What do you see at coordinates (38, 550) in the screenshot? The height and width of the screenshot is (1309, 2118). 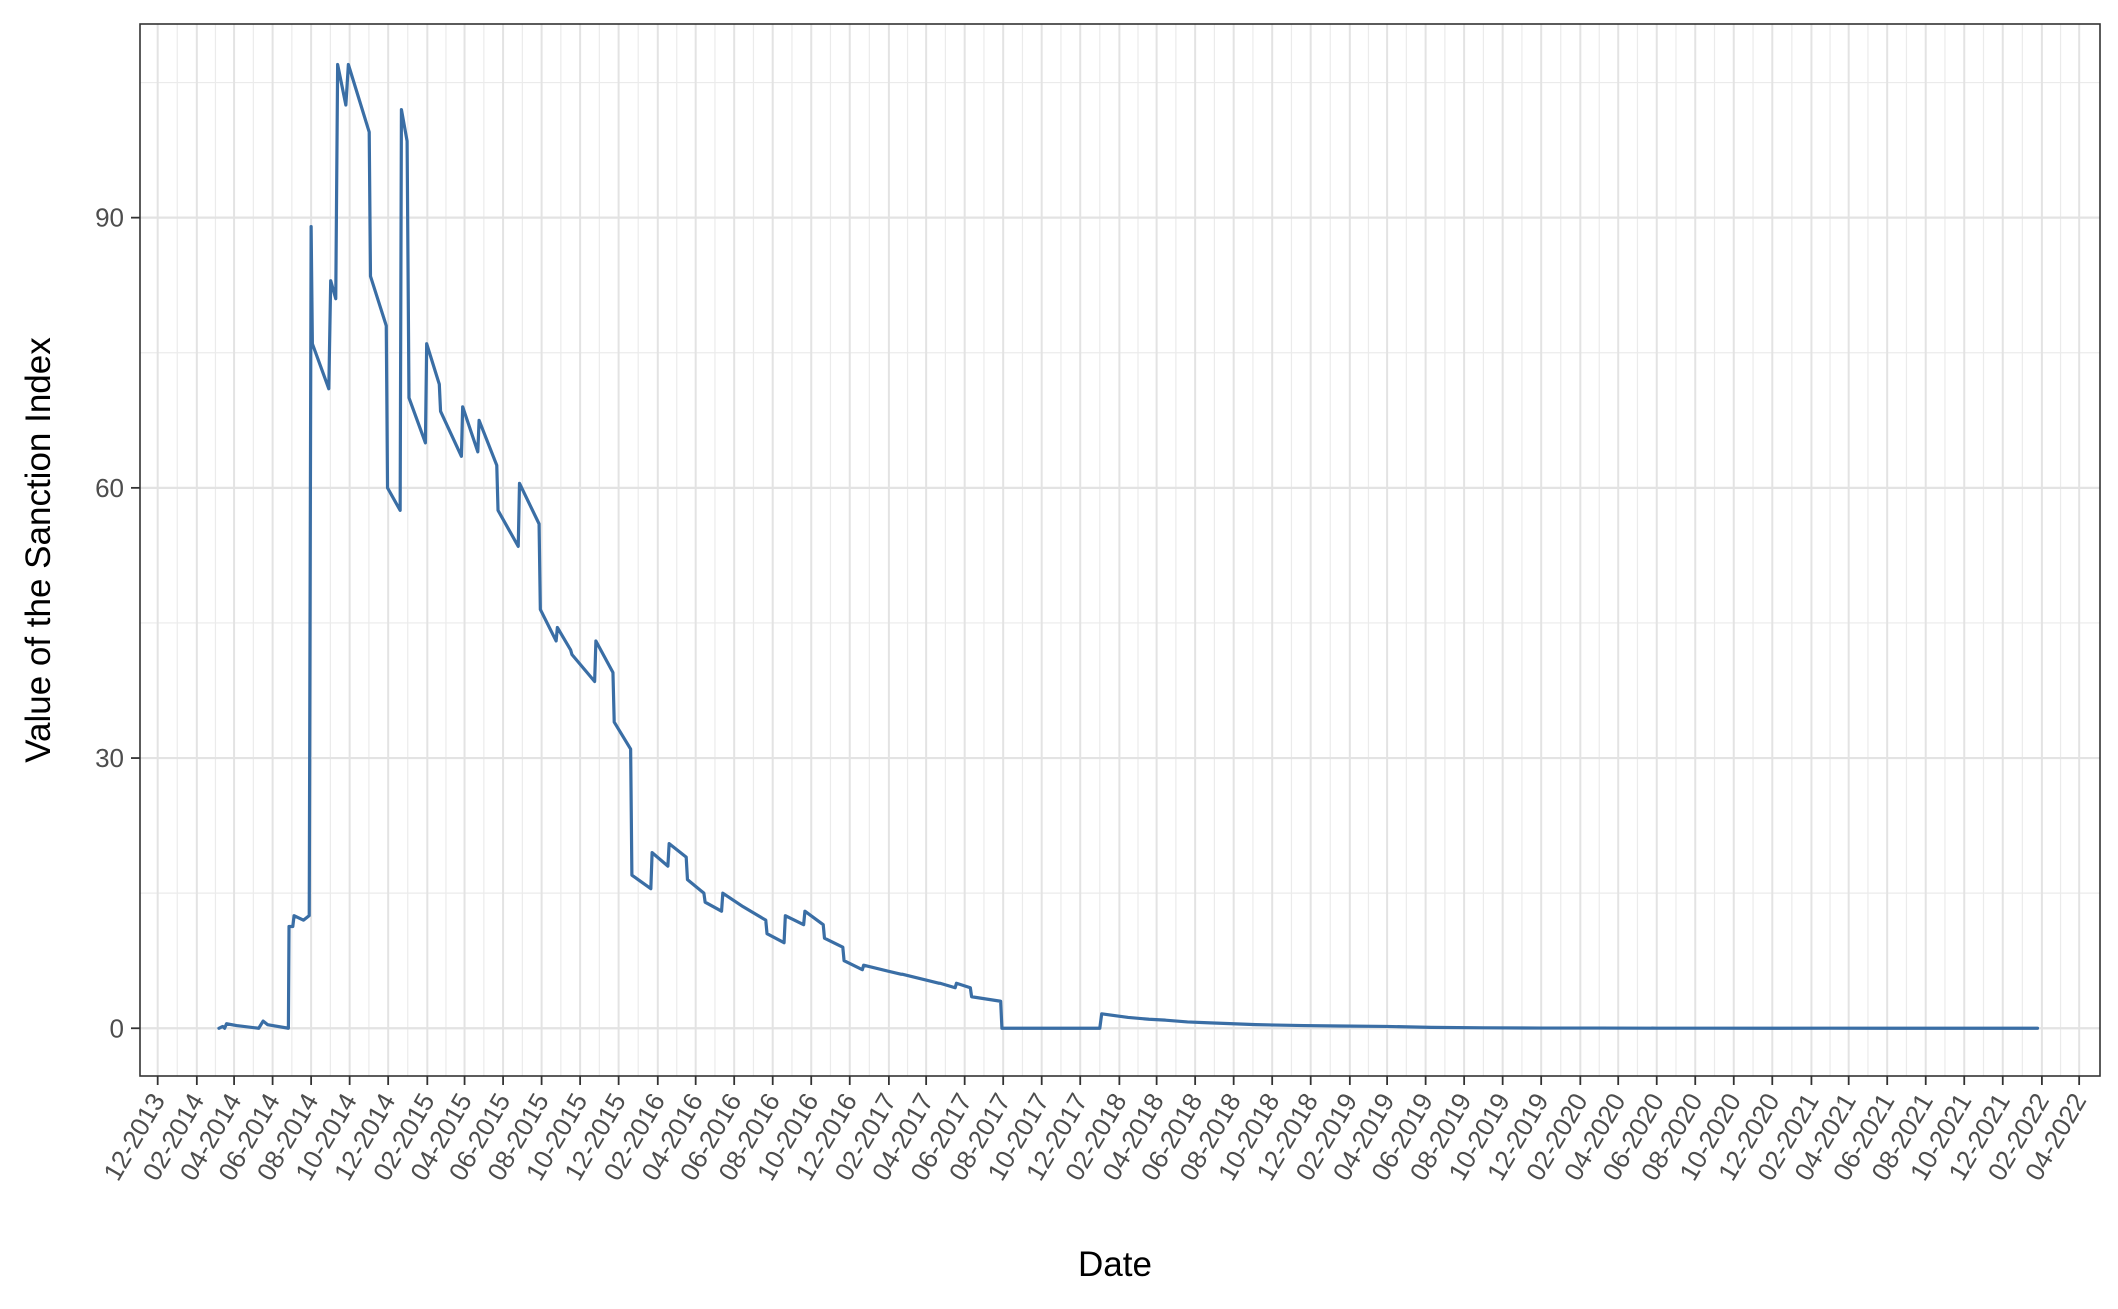 I see `y-axis-title: Value of the Sanction Index` at bounding box center [38, 550].